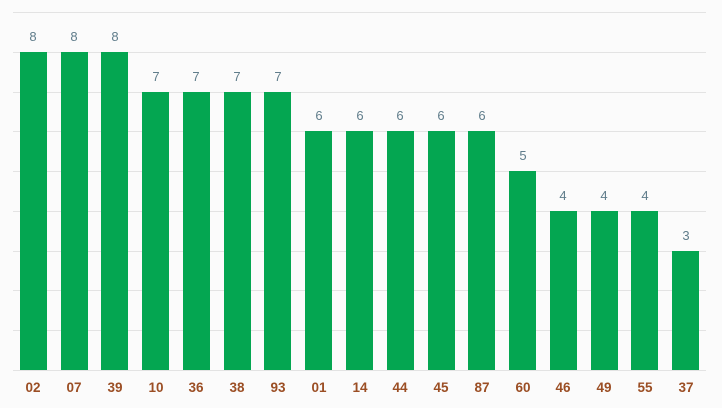 The width and height of the screenshot is (722, 408). Describe the element at coordinates (156, 76) in the screenshot. I see `value-label-10: 7` at that location.